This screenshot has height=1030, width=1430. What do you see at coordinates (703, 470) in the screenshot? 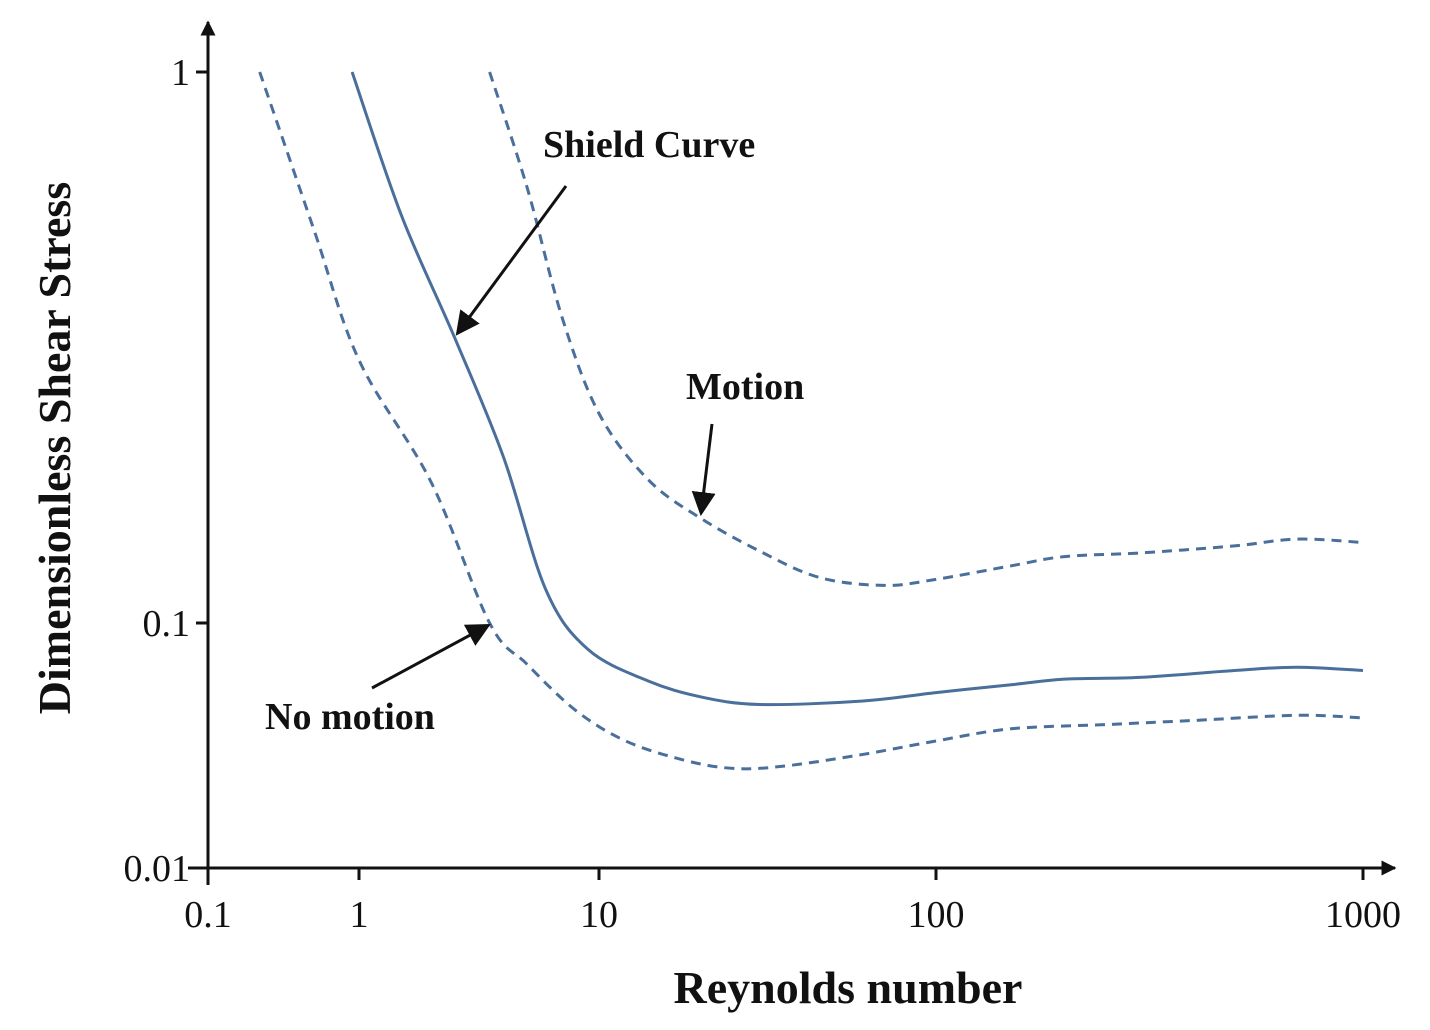
I see `annotation-motion-arrow` at bounding box center [703, 470].